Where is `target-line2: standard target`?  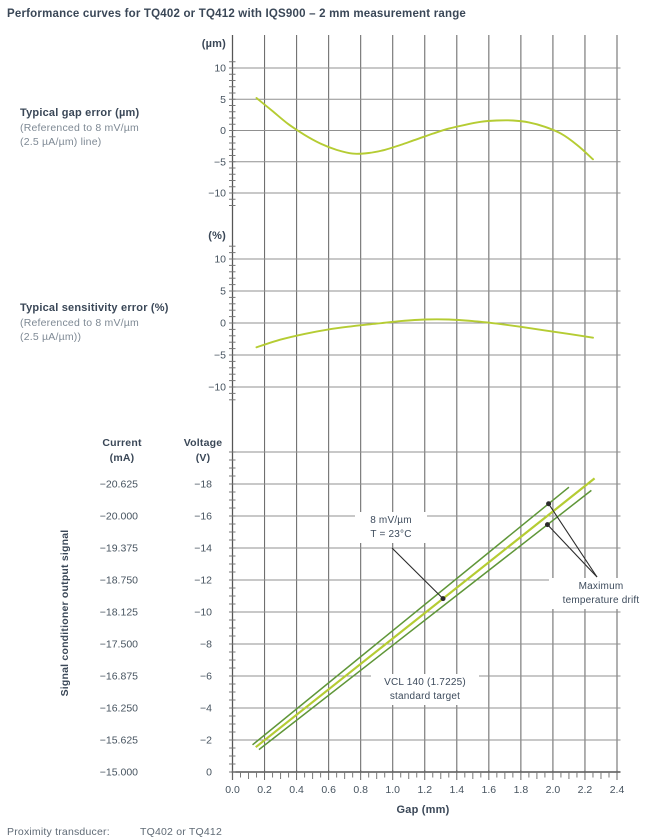 target-line2: standard target is located at coordinates (425, 696).